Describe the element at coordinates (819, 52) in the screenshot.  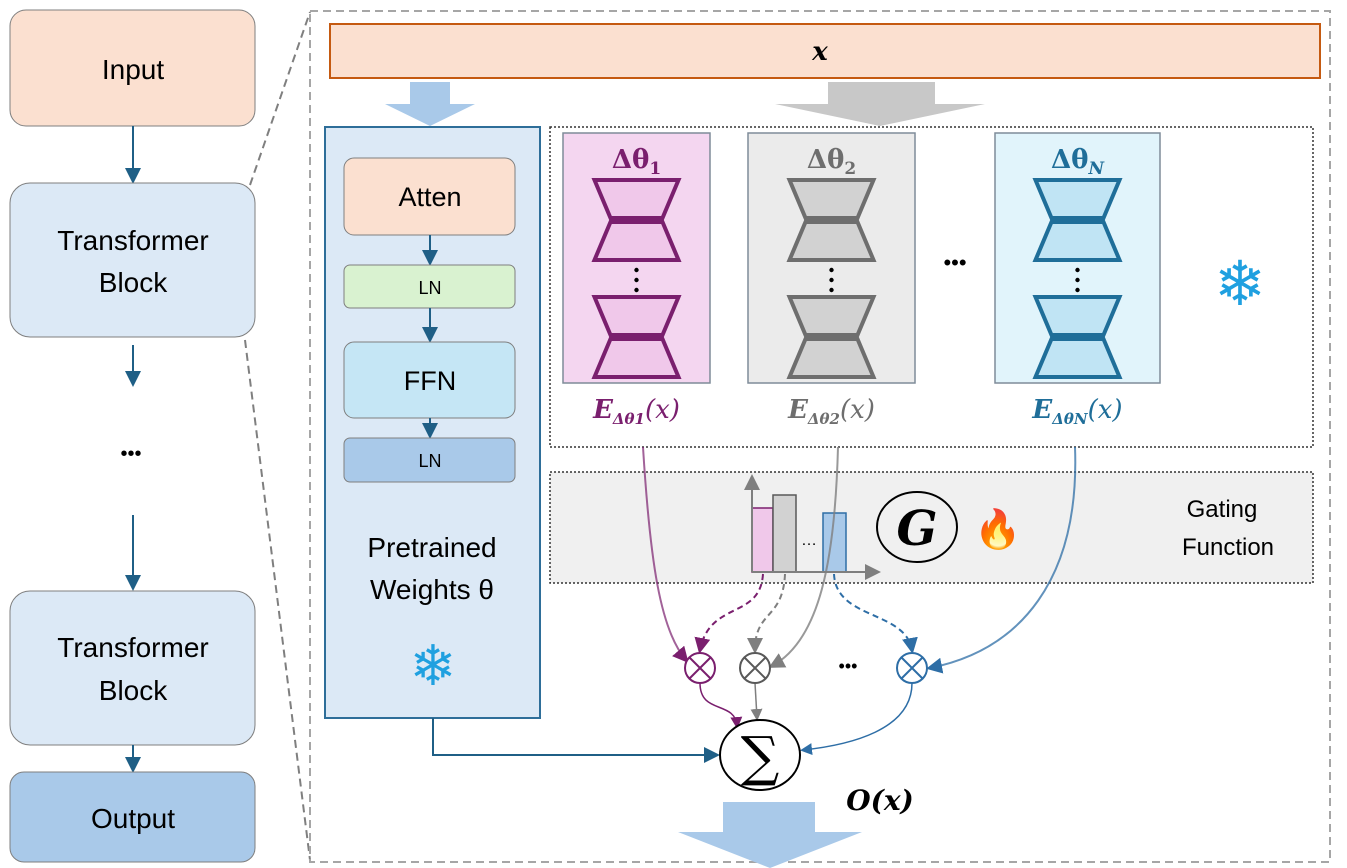
I see `input-x-label: x` at that location.